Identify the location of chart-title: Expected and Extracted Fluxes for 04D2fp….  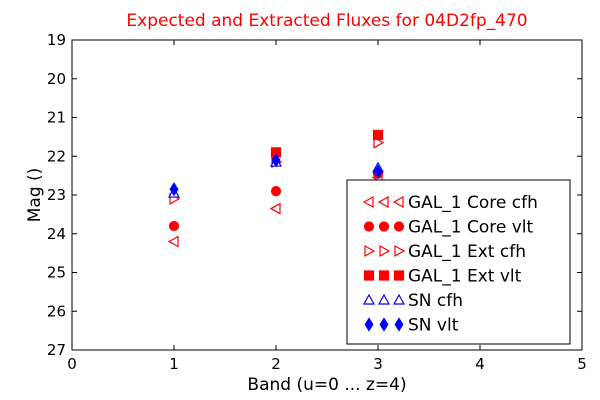
(326, 21).